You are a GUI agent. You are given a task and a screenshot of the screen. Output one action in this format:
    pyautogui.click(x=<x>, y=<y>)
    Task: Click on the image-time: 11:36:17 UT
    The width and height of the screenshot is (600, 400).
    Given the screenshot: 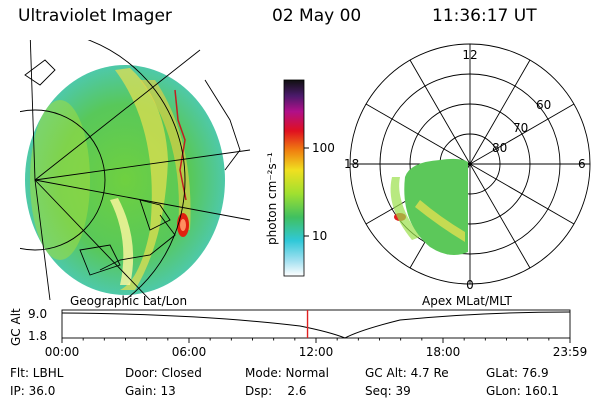 What is the action you would take?
    pyautogui.click(x=484, y=16)
    